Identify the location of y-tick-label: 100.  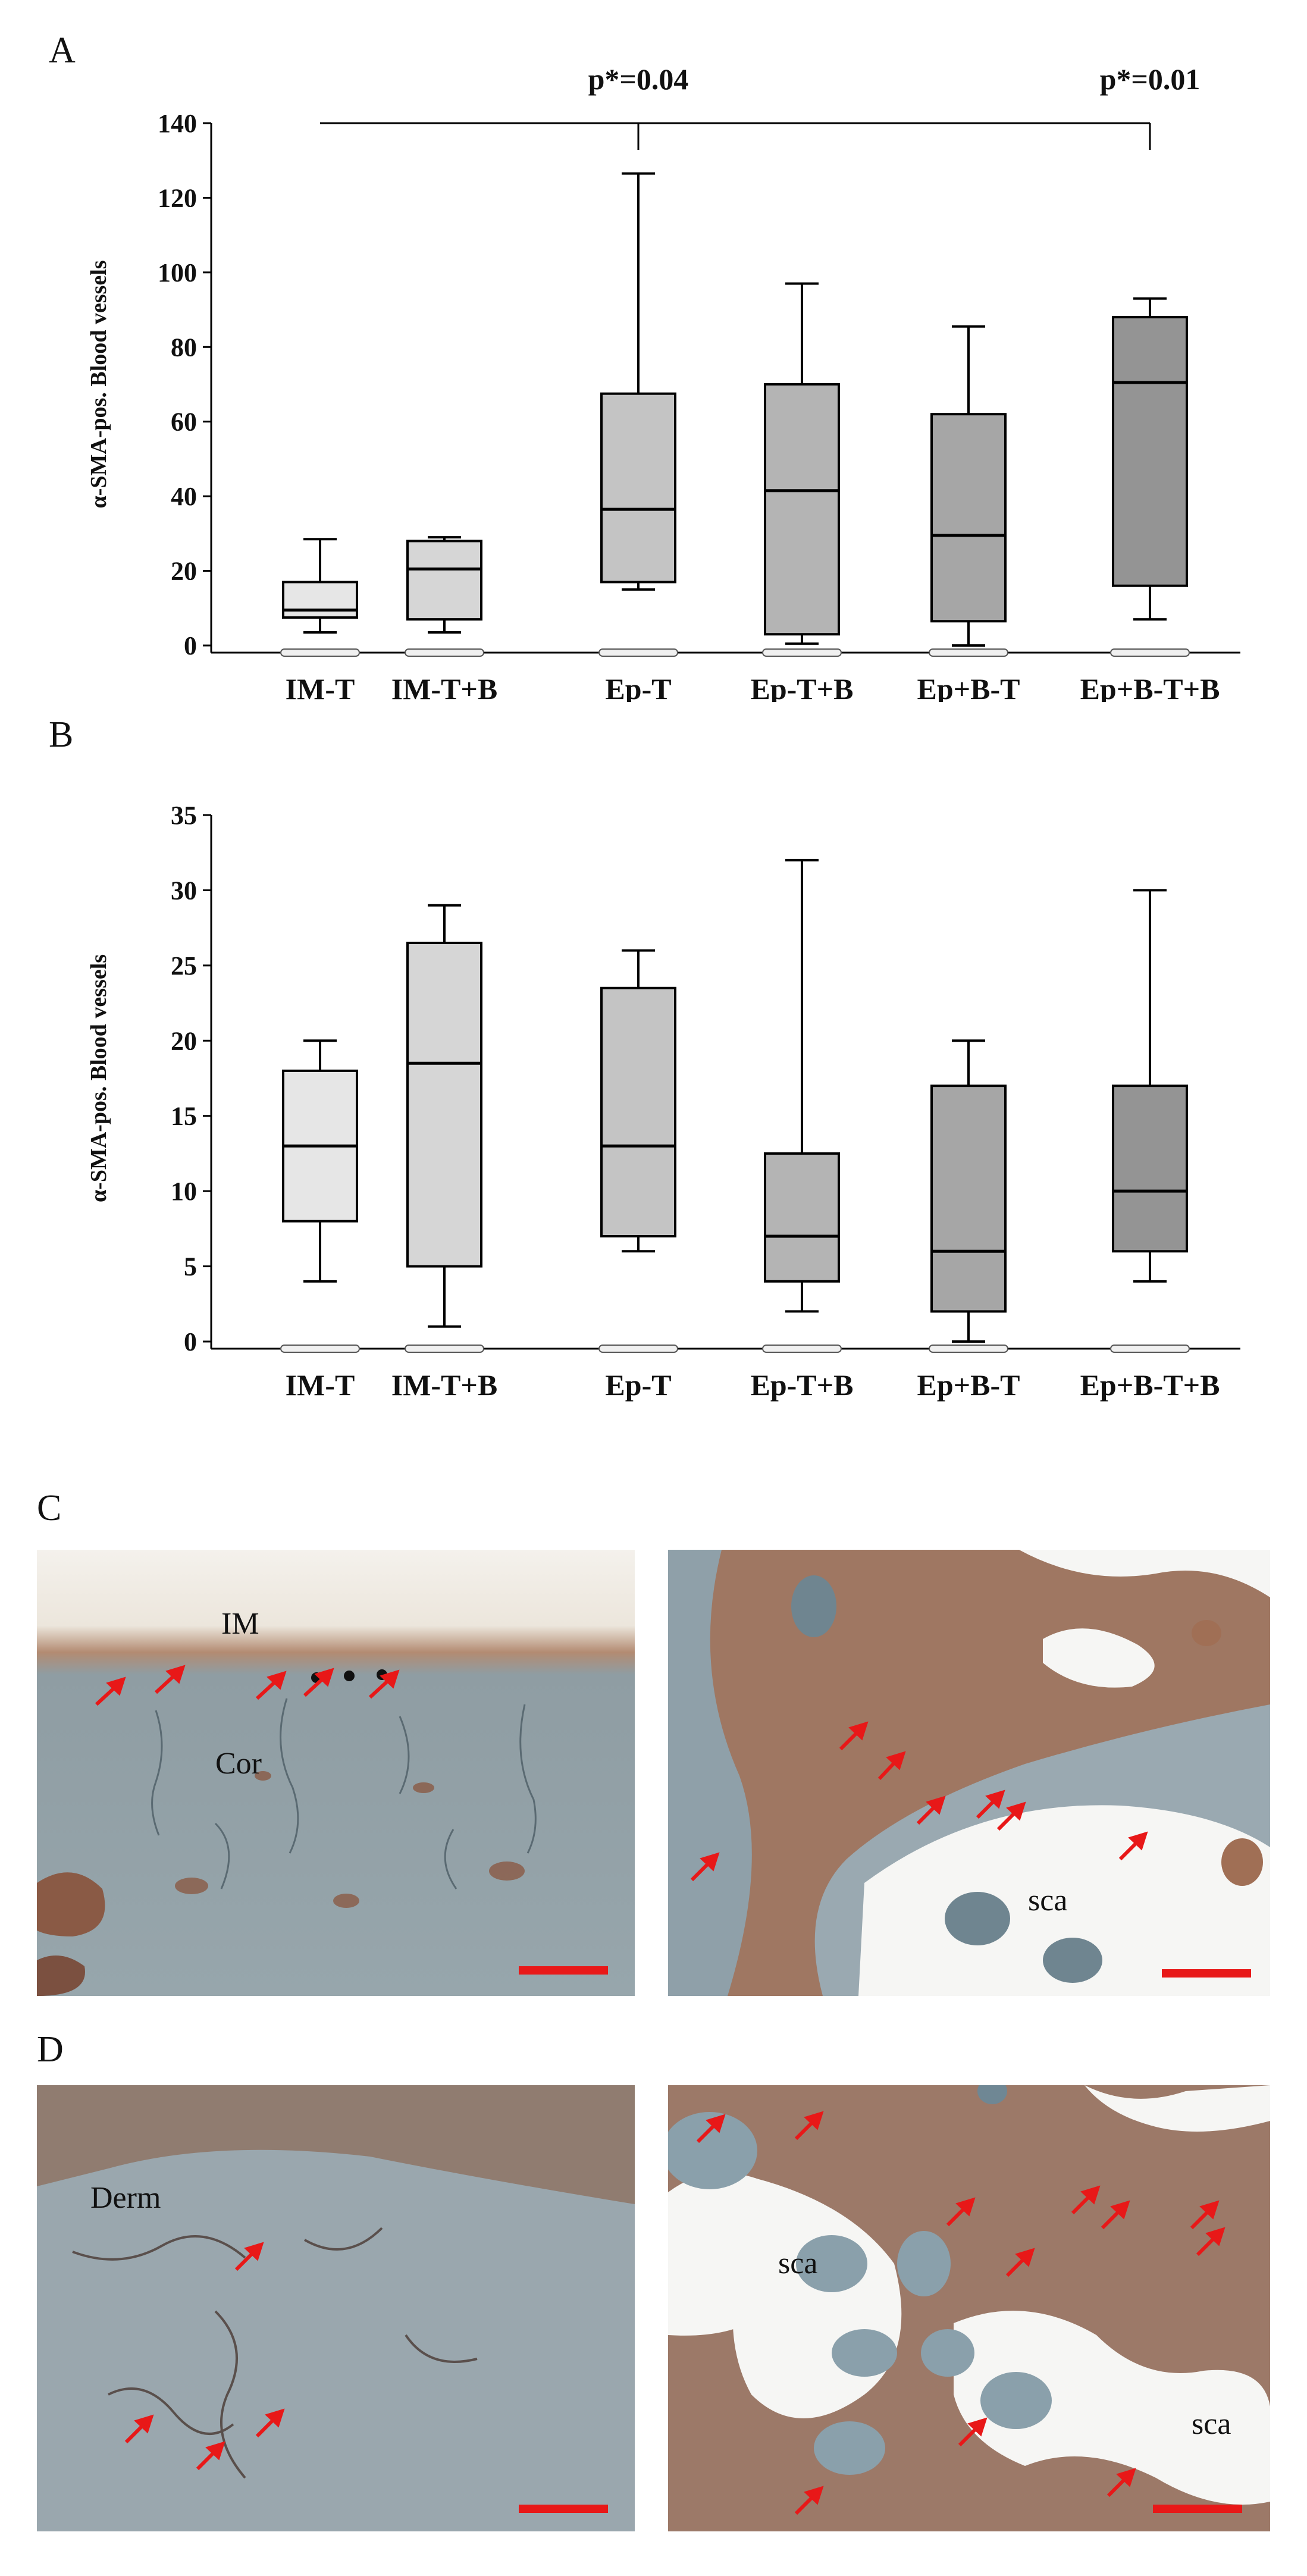
(177, 272).